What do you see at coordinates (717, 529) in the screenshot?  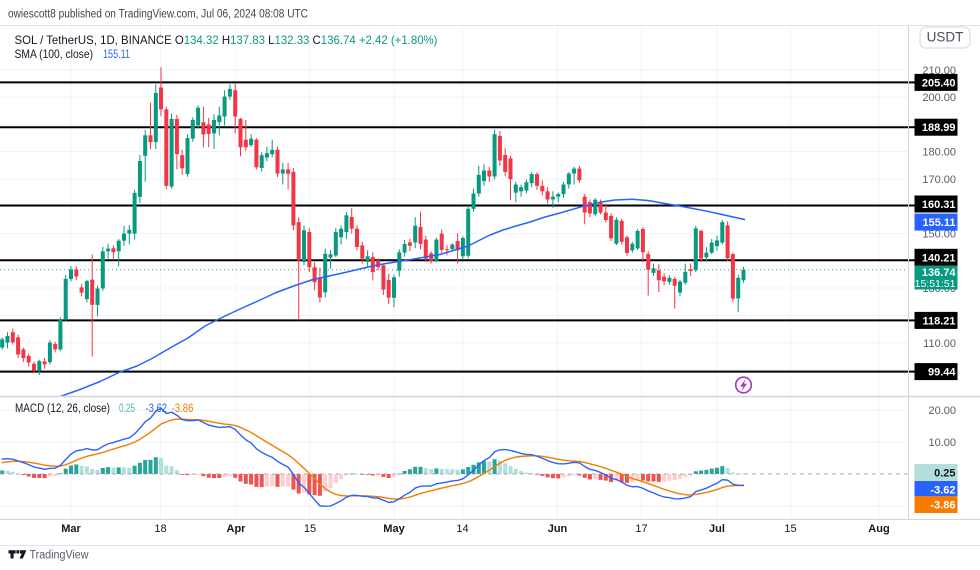 I see `svg-text: Jul` at bounding box center [717, 529].